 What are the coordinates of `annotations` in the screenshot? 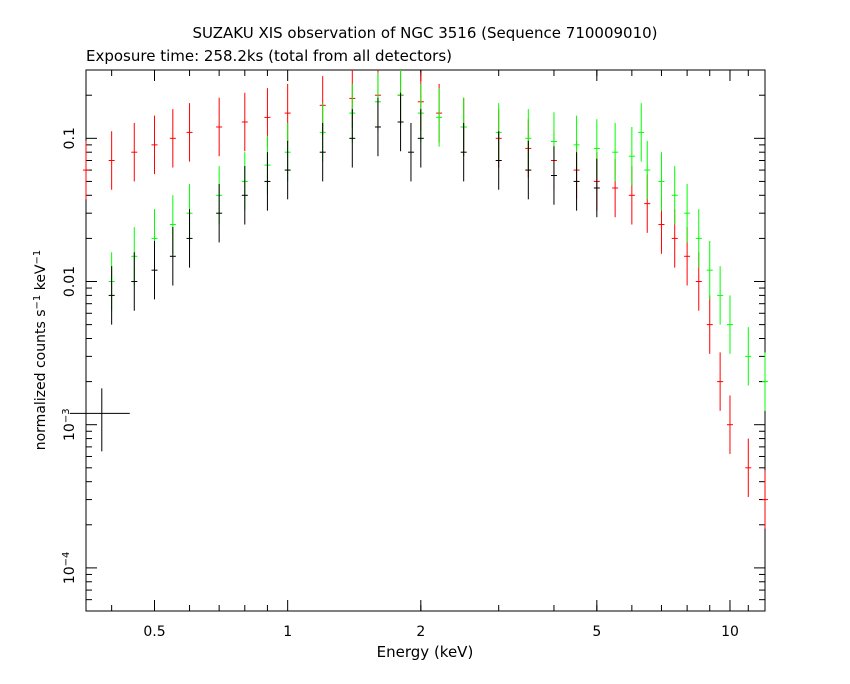 It's located at (99, 420).